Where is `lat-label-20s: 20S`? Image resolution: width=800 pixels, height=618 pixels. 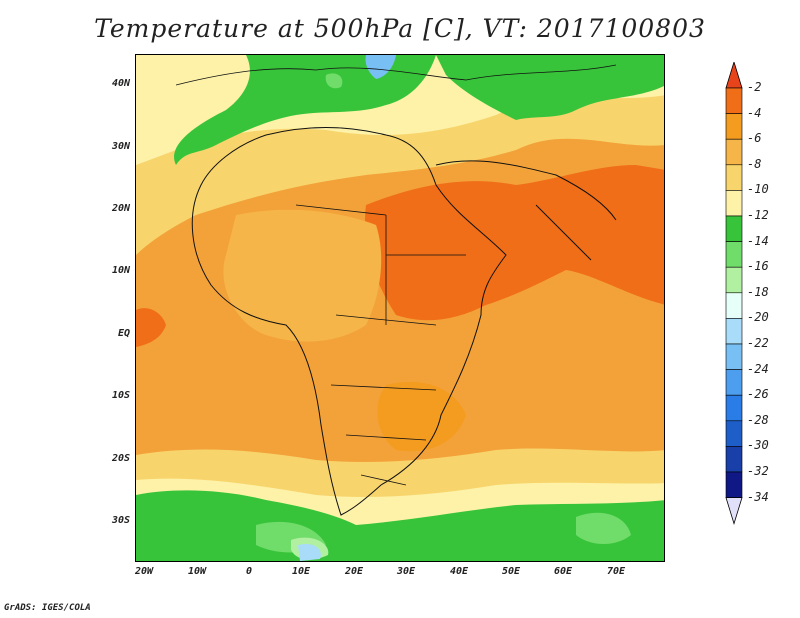
lat-label-20s: 20S is located at coordinates (120, 458).